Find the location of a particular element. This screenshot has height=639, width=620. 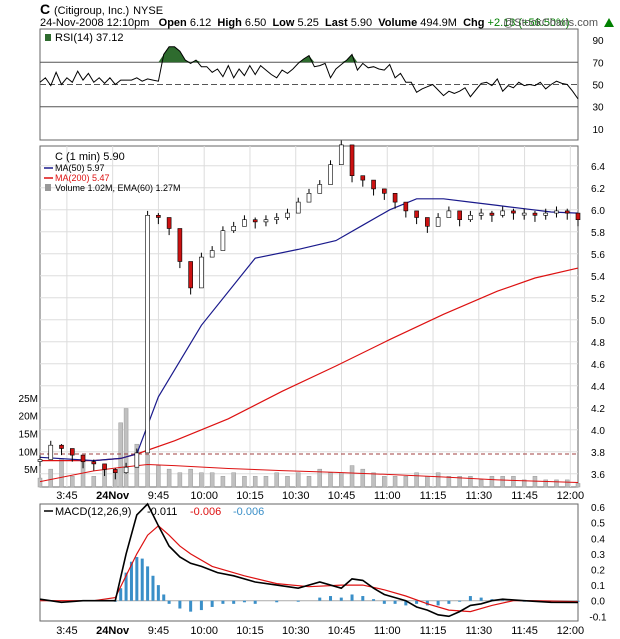

copyright: @StockCharts.com is located at coordinates (550, 23).